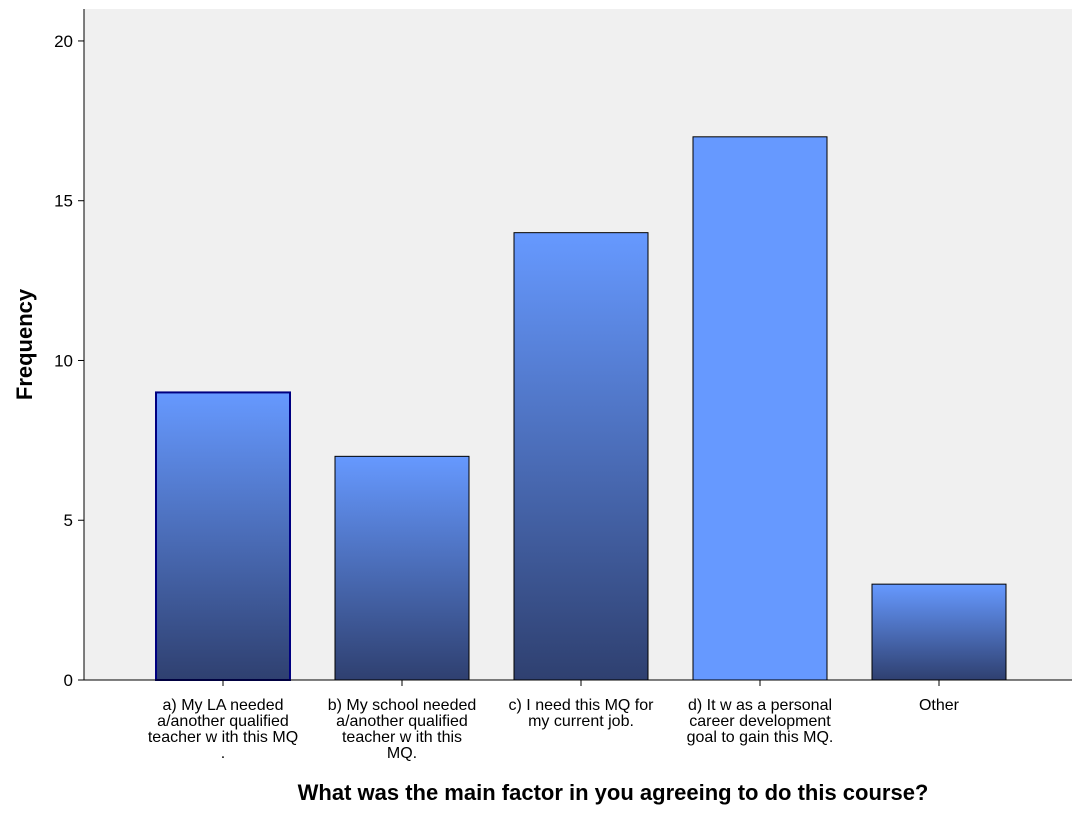 Image resolution: width=1072 pixels, height=816 pixels. Describe the element at coordinates (68, 680) in the screenshot. I see `y-tick-label: 0` at that location.